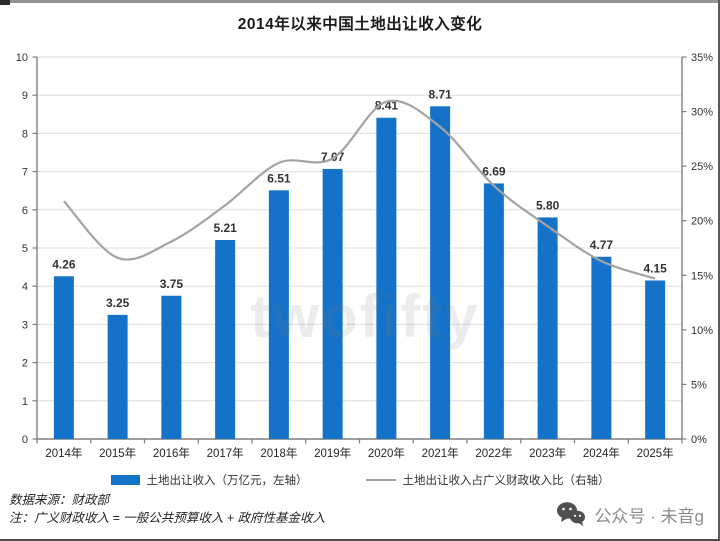 This screenshot has width=720, height=541. What do you see at coordinates (440, 94) in the screenshot?
I see `bar-data-label: 8.71` at bounding box center [440, 94].